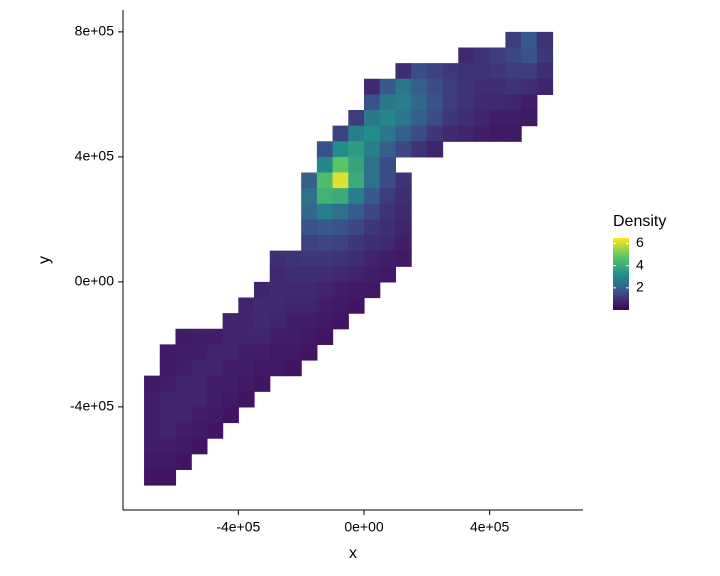  What do you see at coordinates (353, 553) in the screenshot?
I see `x-axis-title: x` at bounding box center [353, 553].